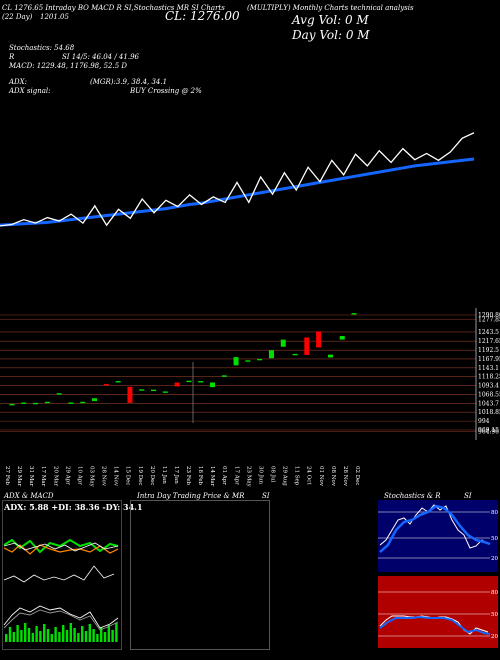  Describe the element at coordinates (488, 386) in the screenshot. I see `price-tick-label: 1093.4` at that location.